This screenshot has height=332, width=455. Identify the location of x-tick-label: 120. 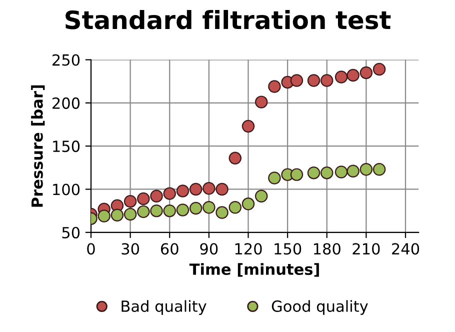
(248, 249).